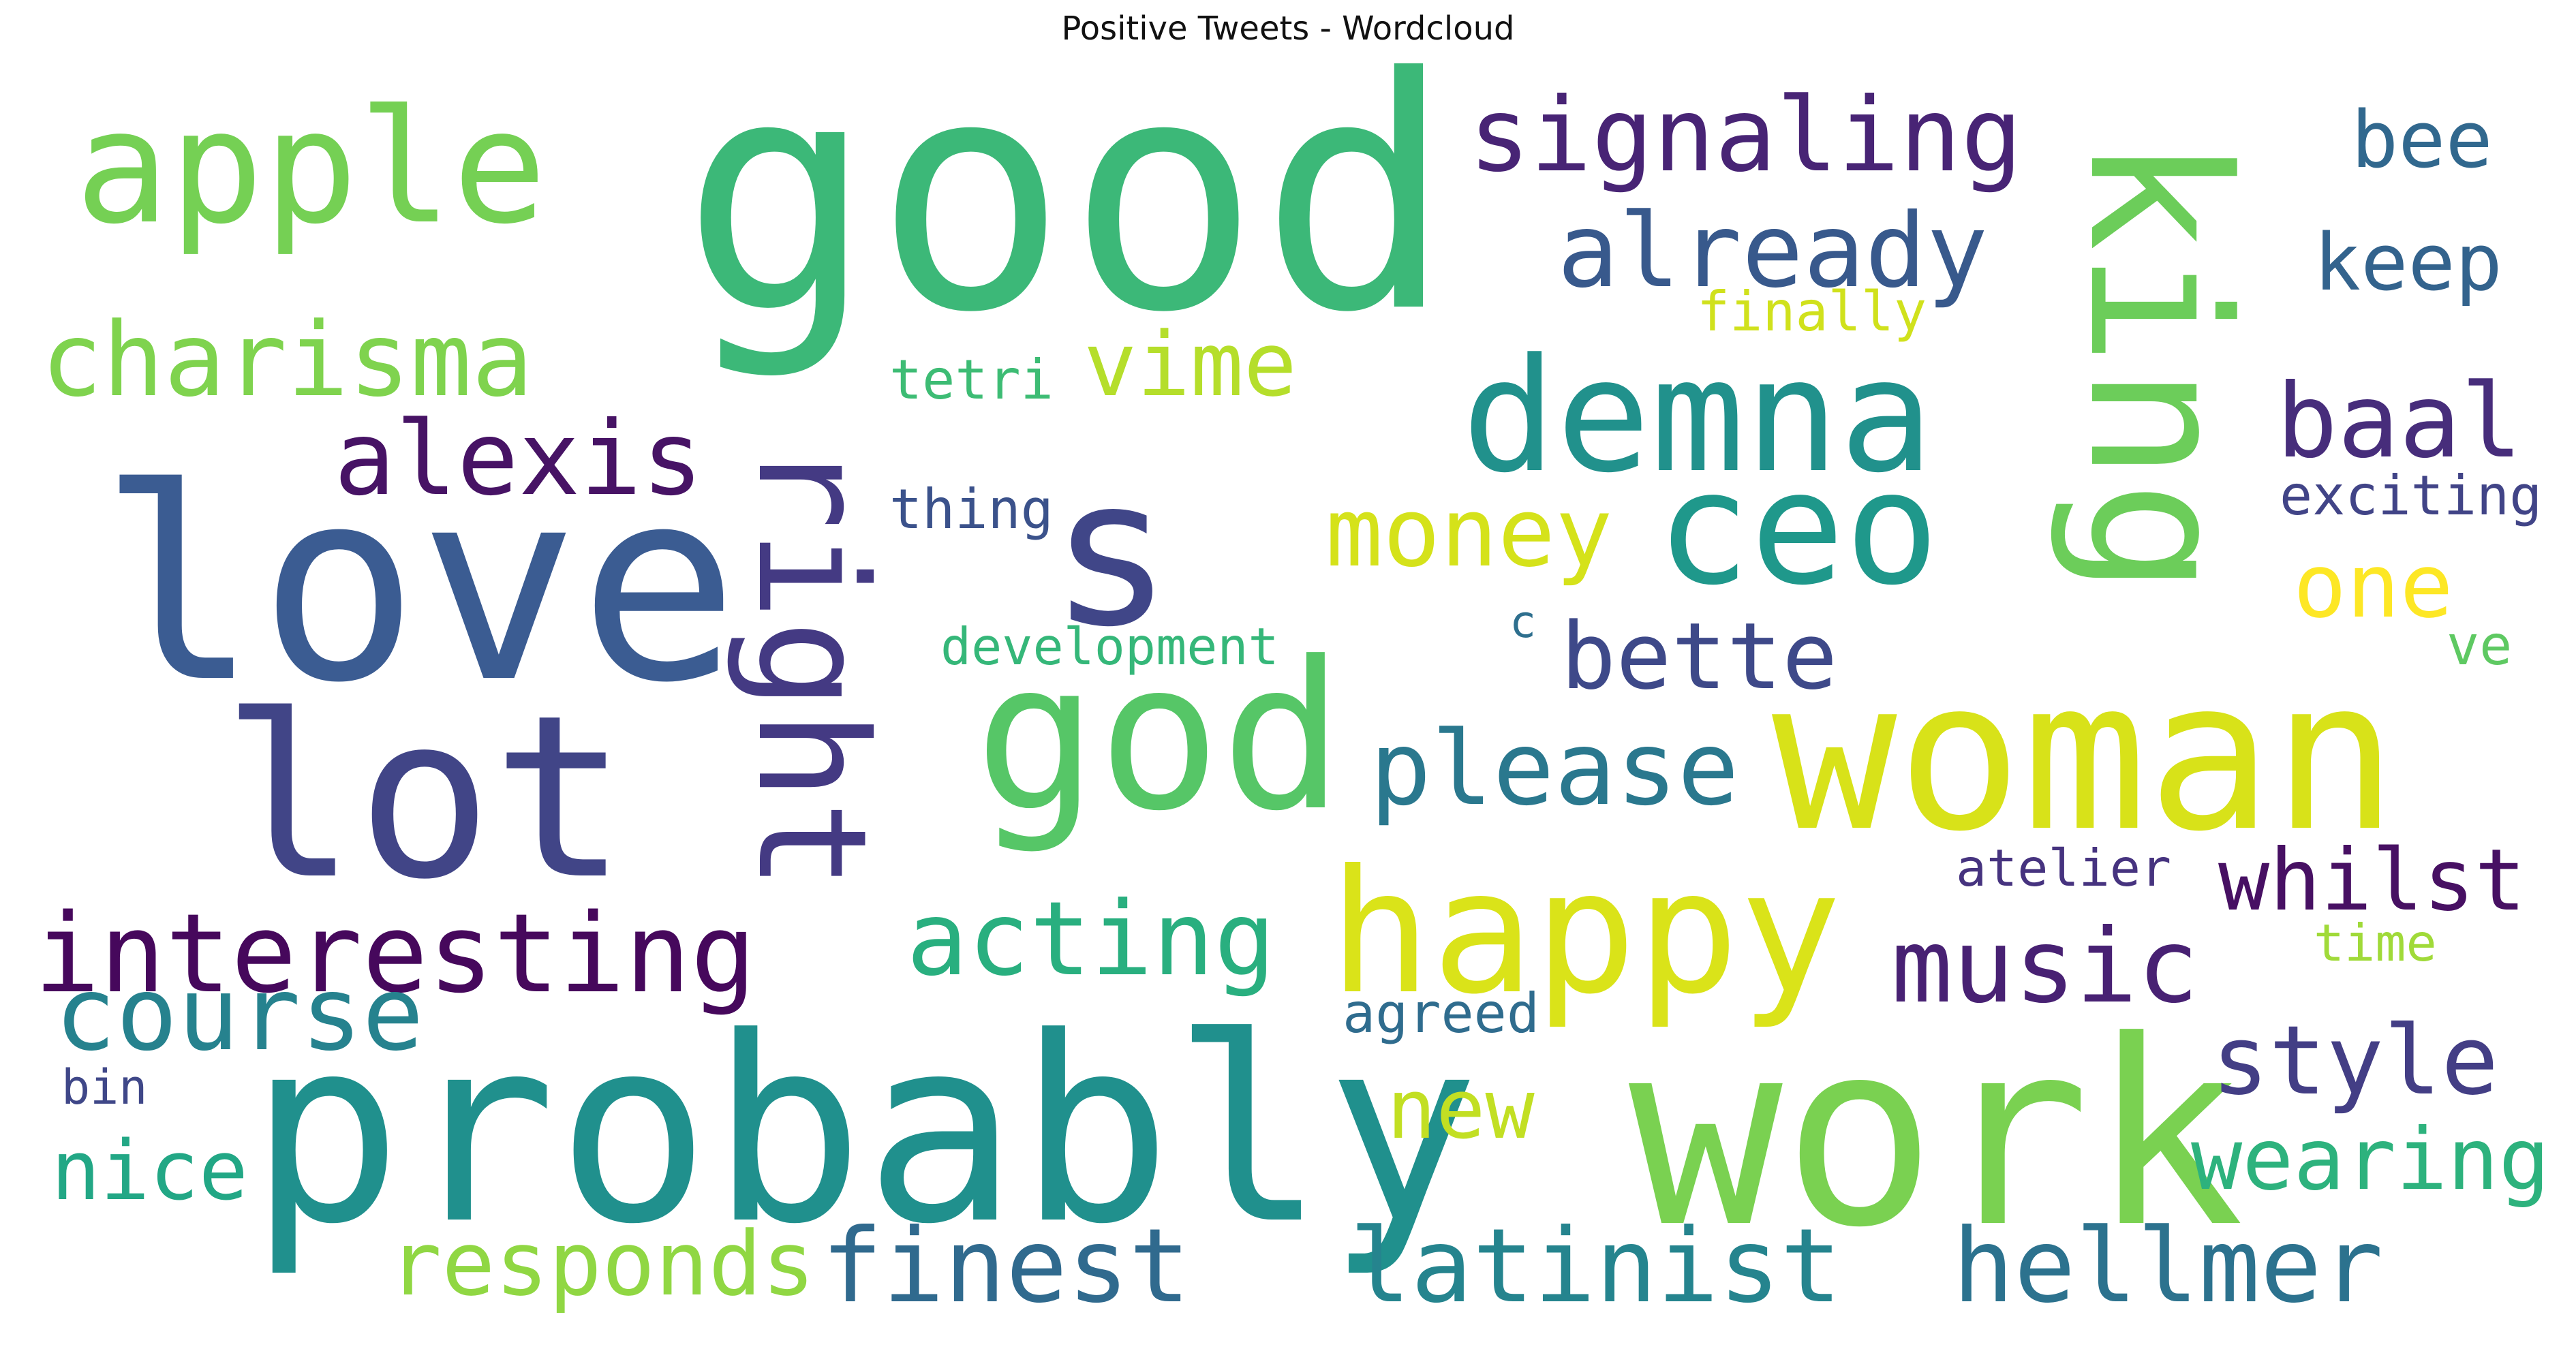 Image resolution: width=2576 pixels, height=1351 pixels. What do you see at coordinates (1067, 196) in the screenshot?
I see `word-good: good` at bounding box center [1067, 196].